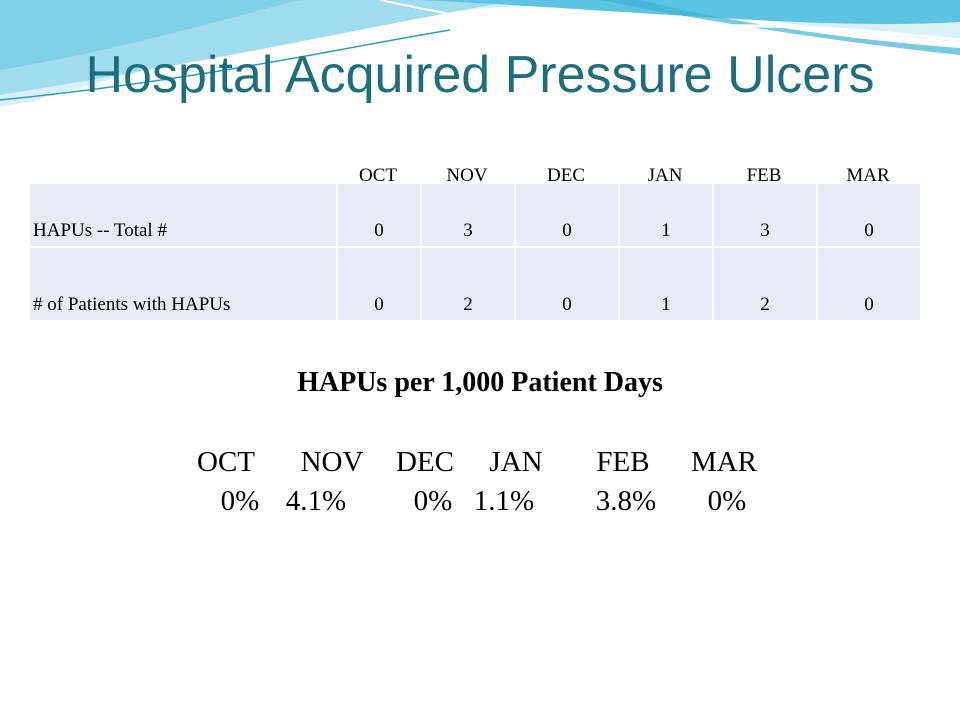 This screenshot has height=720, width=960. Describe the element at coordinates (623, 462) in the screenshot. I see `rate-month-feb: FEB` at that location.